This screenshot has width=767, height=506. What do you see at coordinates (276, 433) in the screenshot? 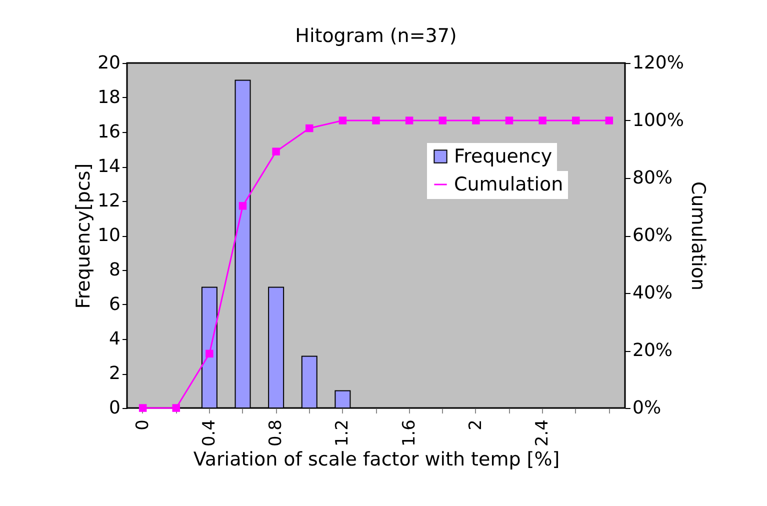
I see `x-tick-label: 0.8` at bounding box center [276, 433].